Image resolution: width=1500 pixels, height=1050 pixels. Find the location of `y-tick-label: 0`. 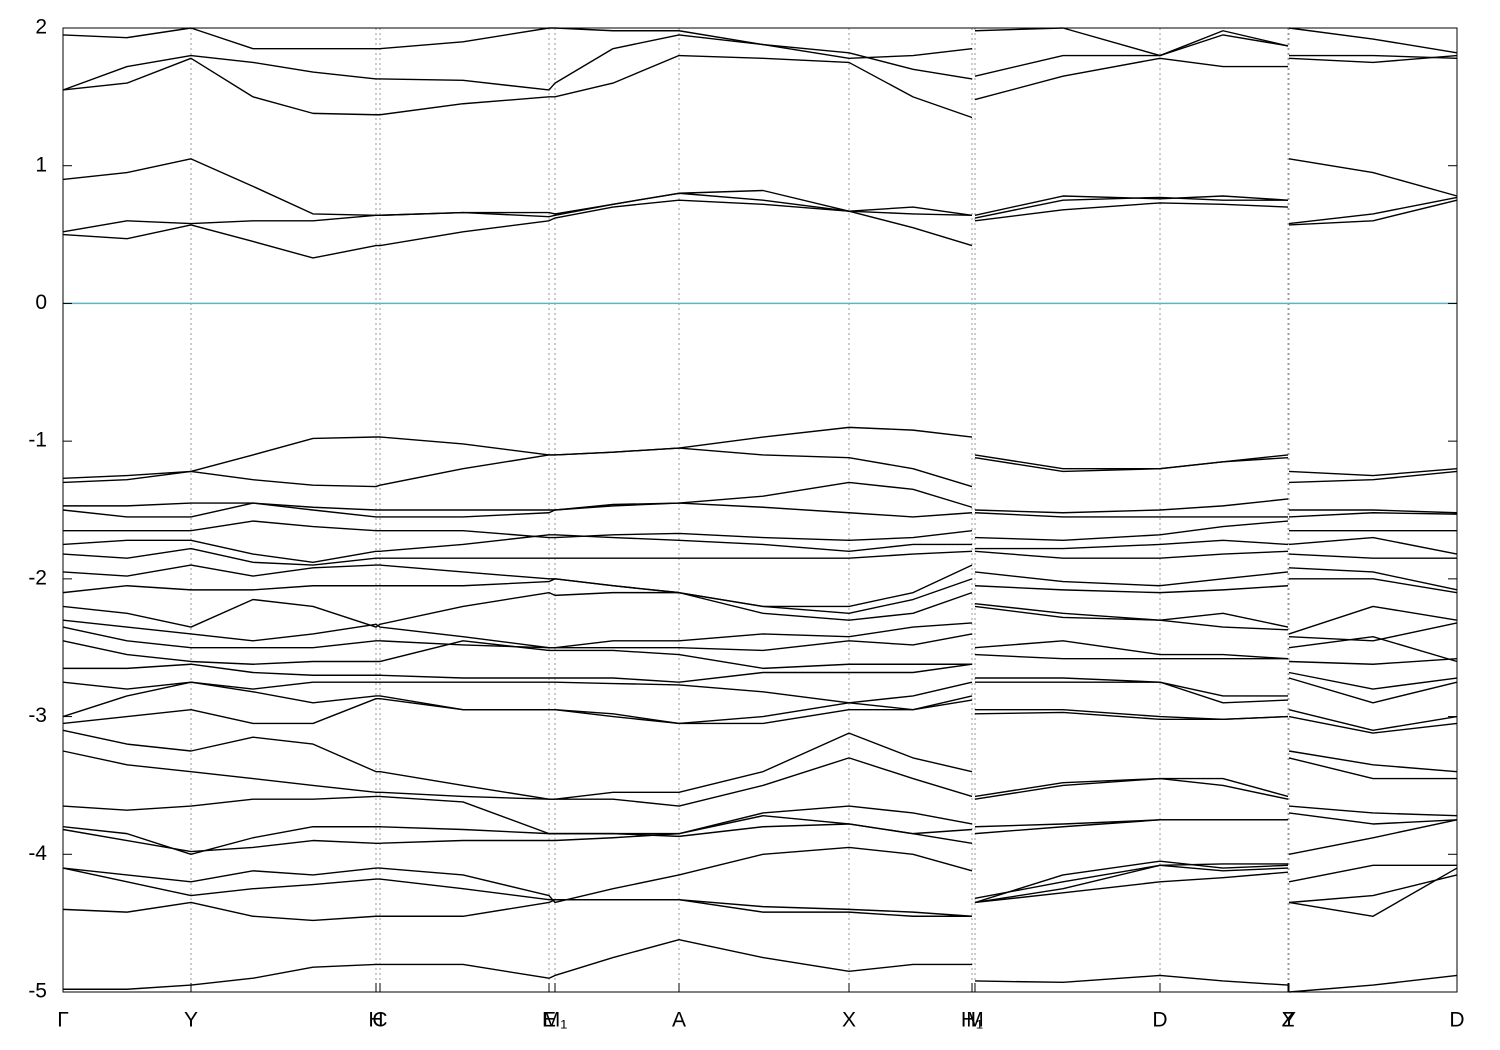

y-tick-label: 0 is located at coordinates (41, 302).